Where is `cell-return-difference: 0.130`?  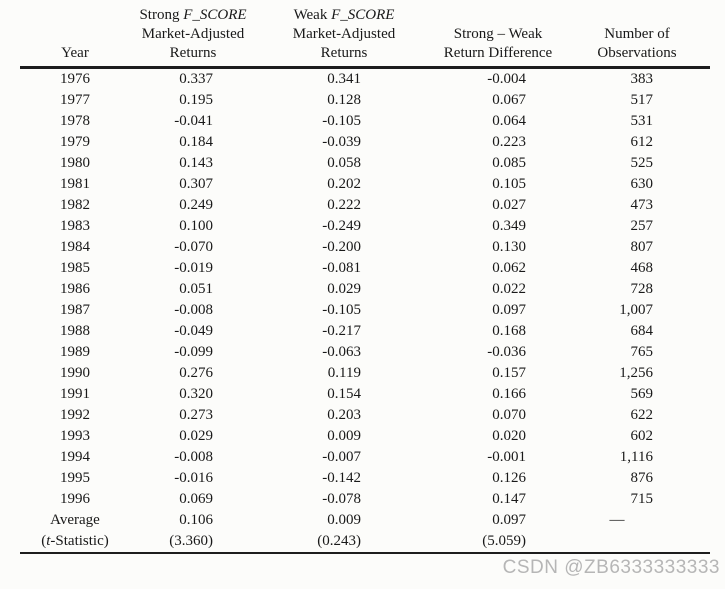
cell-return-difference: 0.130 is located at coordinates (509, 247).